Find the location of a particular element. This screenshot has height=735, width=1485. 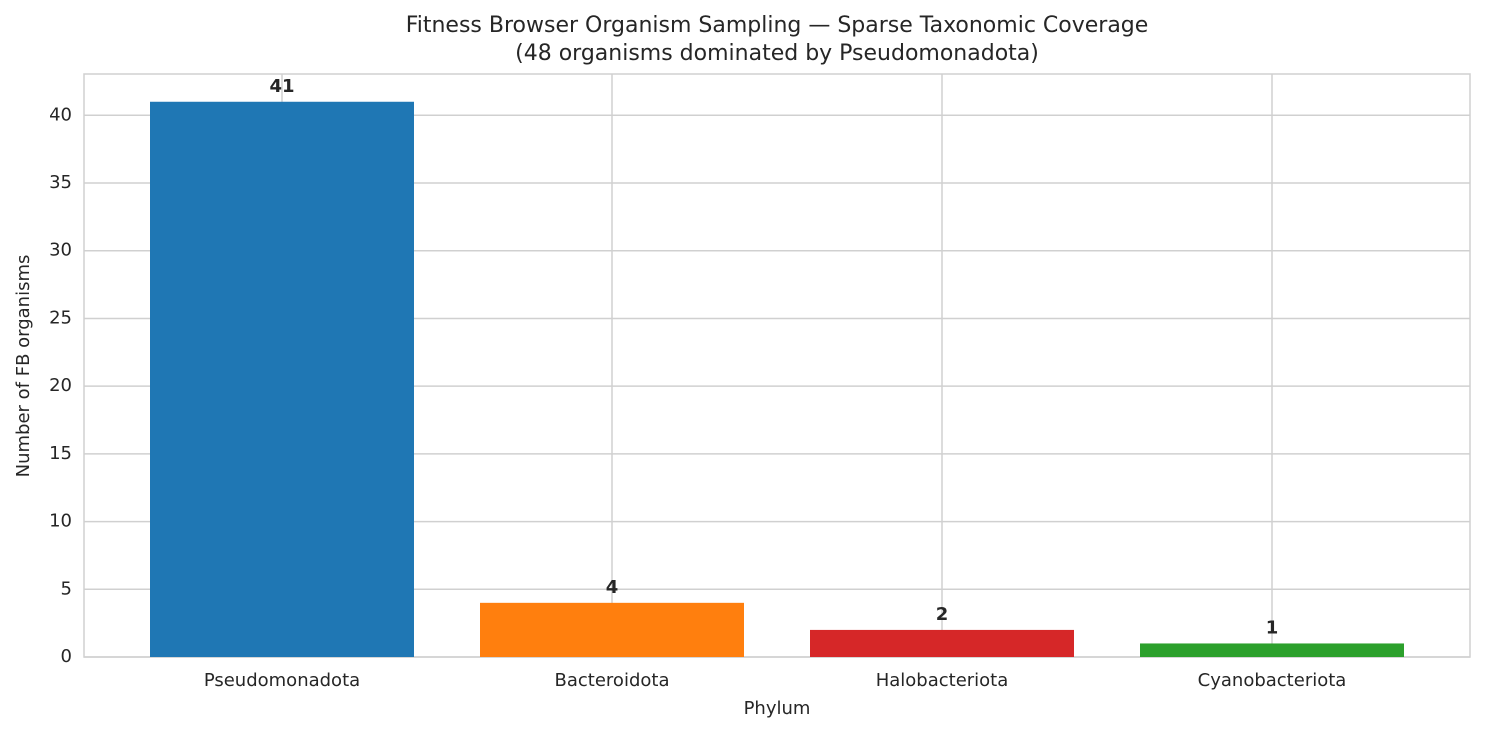

y-tick-label: 35 is located at coordinates (60, 182).